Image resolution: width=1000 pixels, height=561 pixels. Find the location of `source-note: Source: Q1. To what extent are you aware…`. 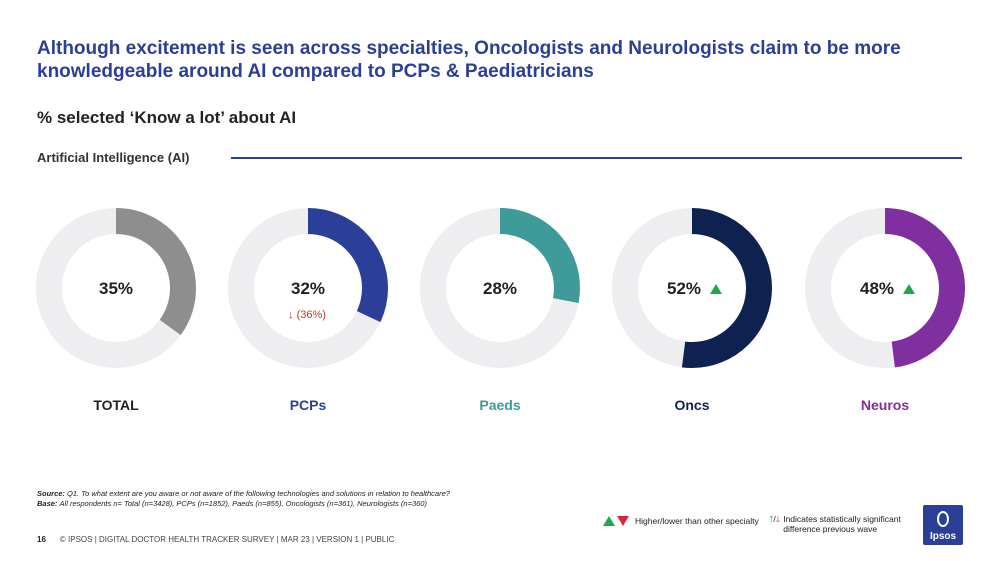

source-note: Source: Q1. To what extent are you aware… is located at coordinates (347, 499).